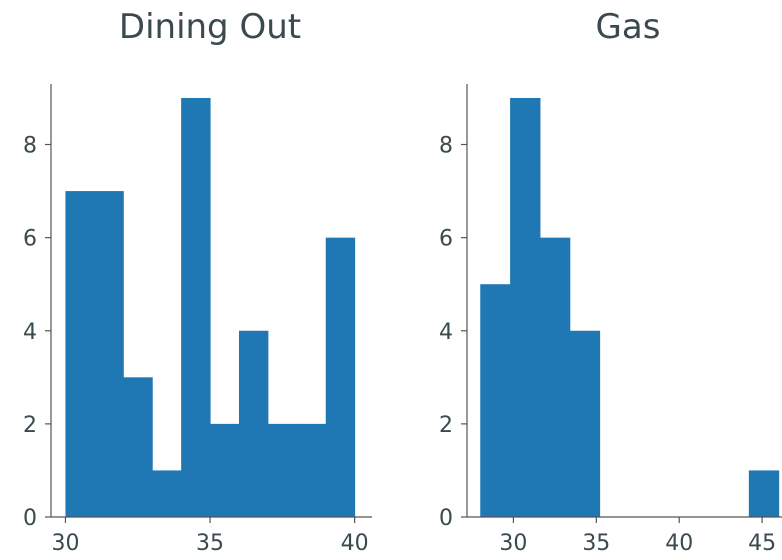 The height and width of the screenshot is (560, 782). What do you see at coordinates (628, 27) in the screenshot?
I see `gas-title: Gas` at bounding box center [628, 27].